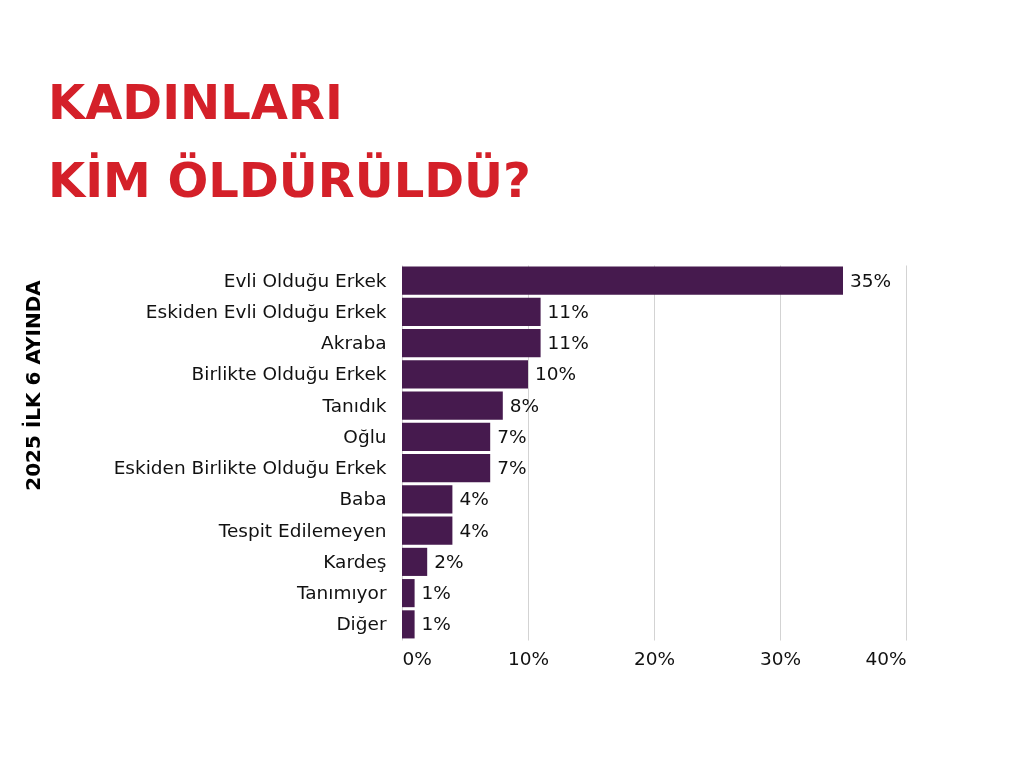 The height and width of the screenshot is (768, 1024). Describe the element at coordinates (363, 499) in the screenshot. I see `y-tick-label: Baba` at that location.